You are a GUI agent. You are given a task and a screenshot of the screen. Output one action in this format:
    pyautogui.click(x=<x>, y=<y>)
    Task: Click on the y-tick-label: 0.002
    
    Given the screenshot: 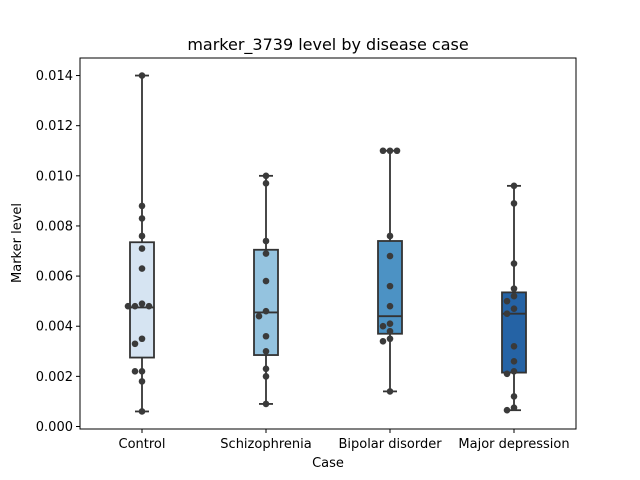 What is the action you would take?
    pyautogui.click(x=54, y=377)
    